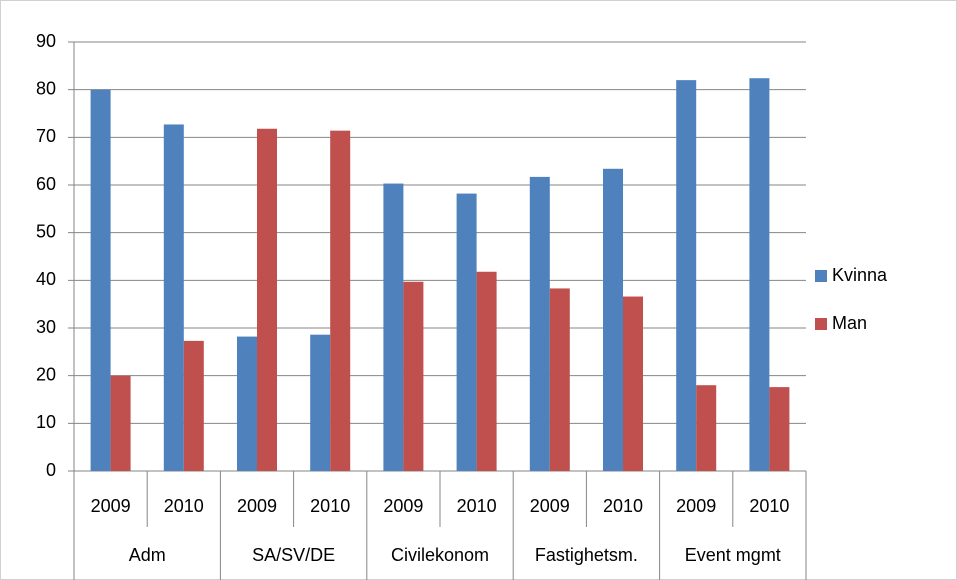 The image size is (957, 580). What do you see at coordinates (46, 374) in the screenshot?
I see `y-tick-label: 20` at bounding box center [46, 374].